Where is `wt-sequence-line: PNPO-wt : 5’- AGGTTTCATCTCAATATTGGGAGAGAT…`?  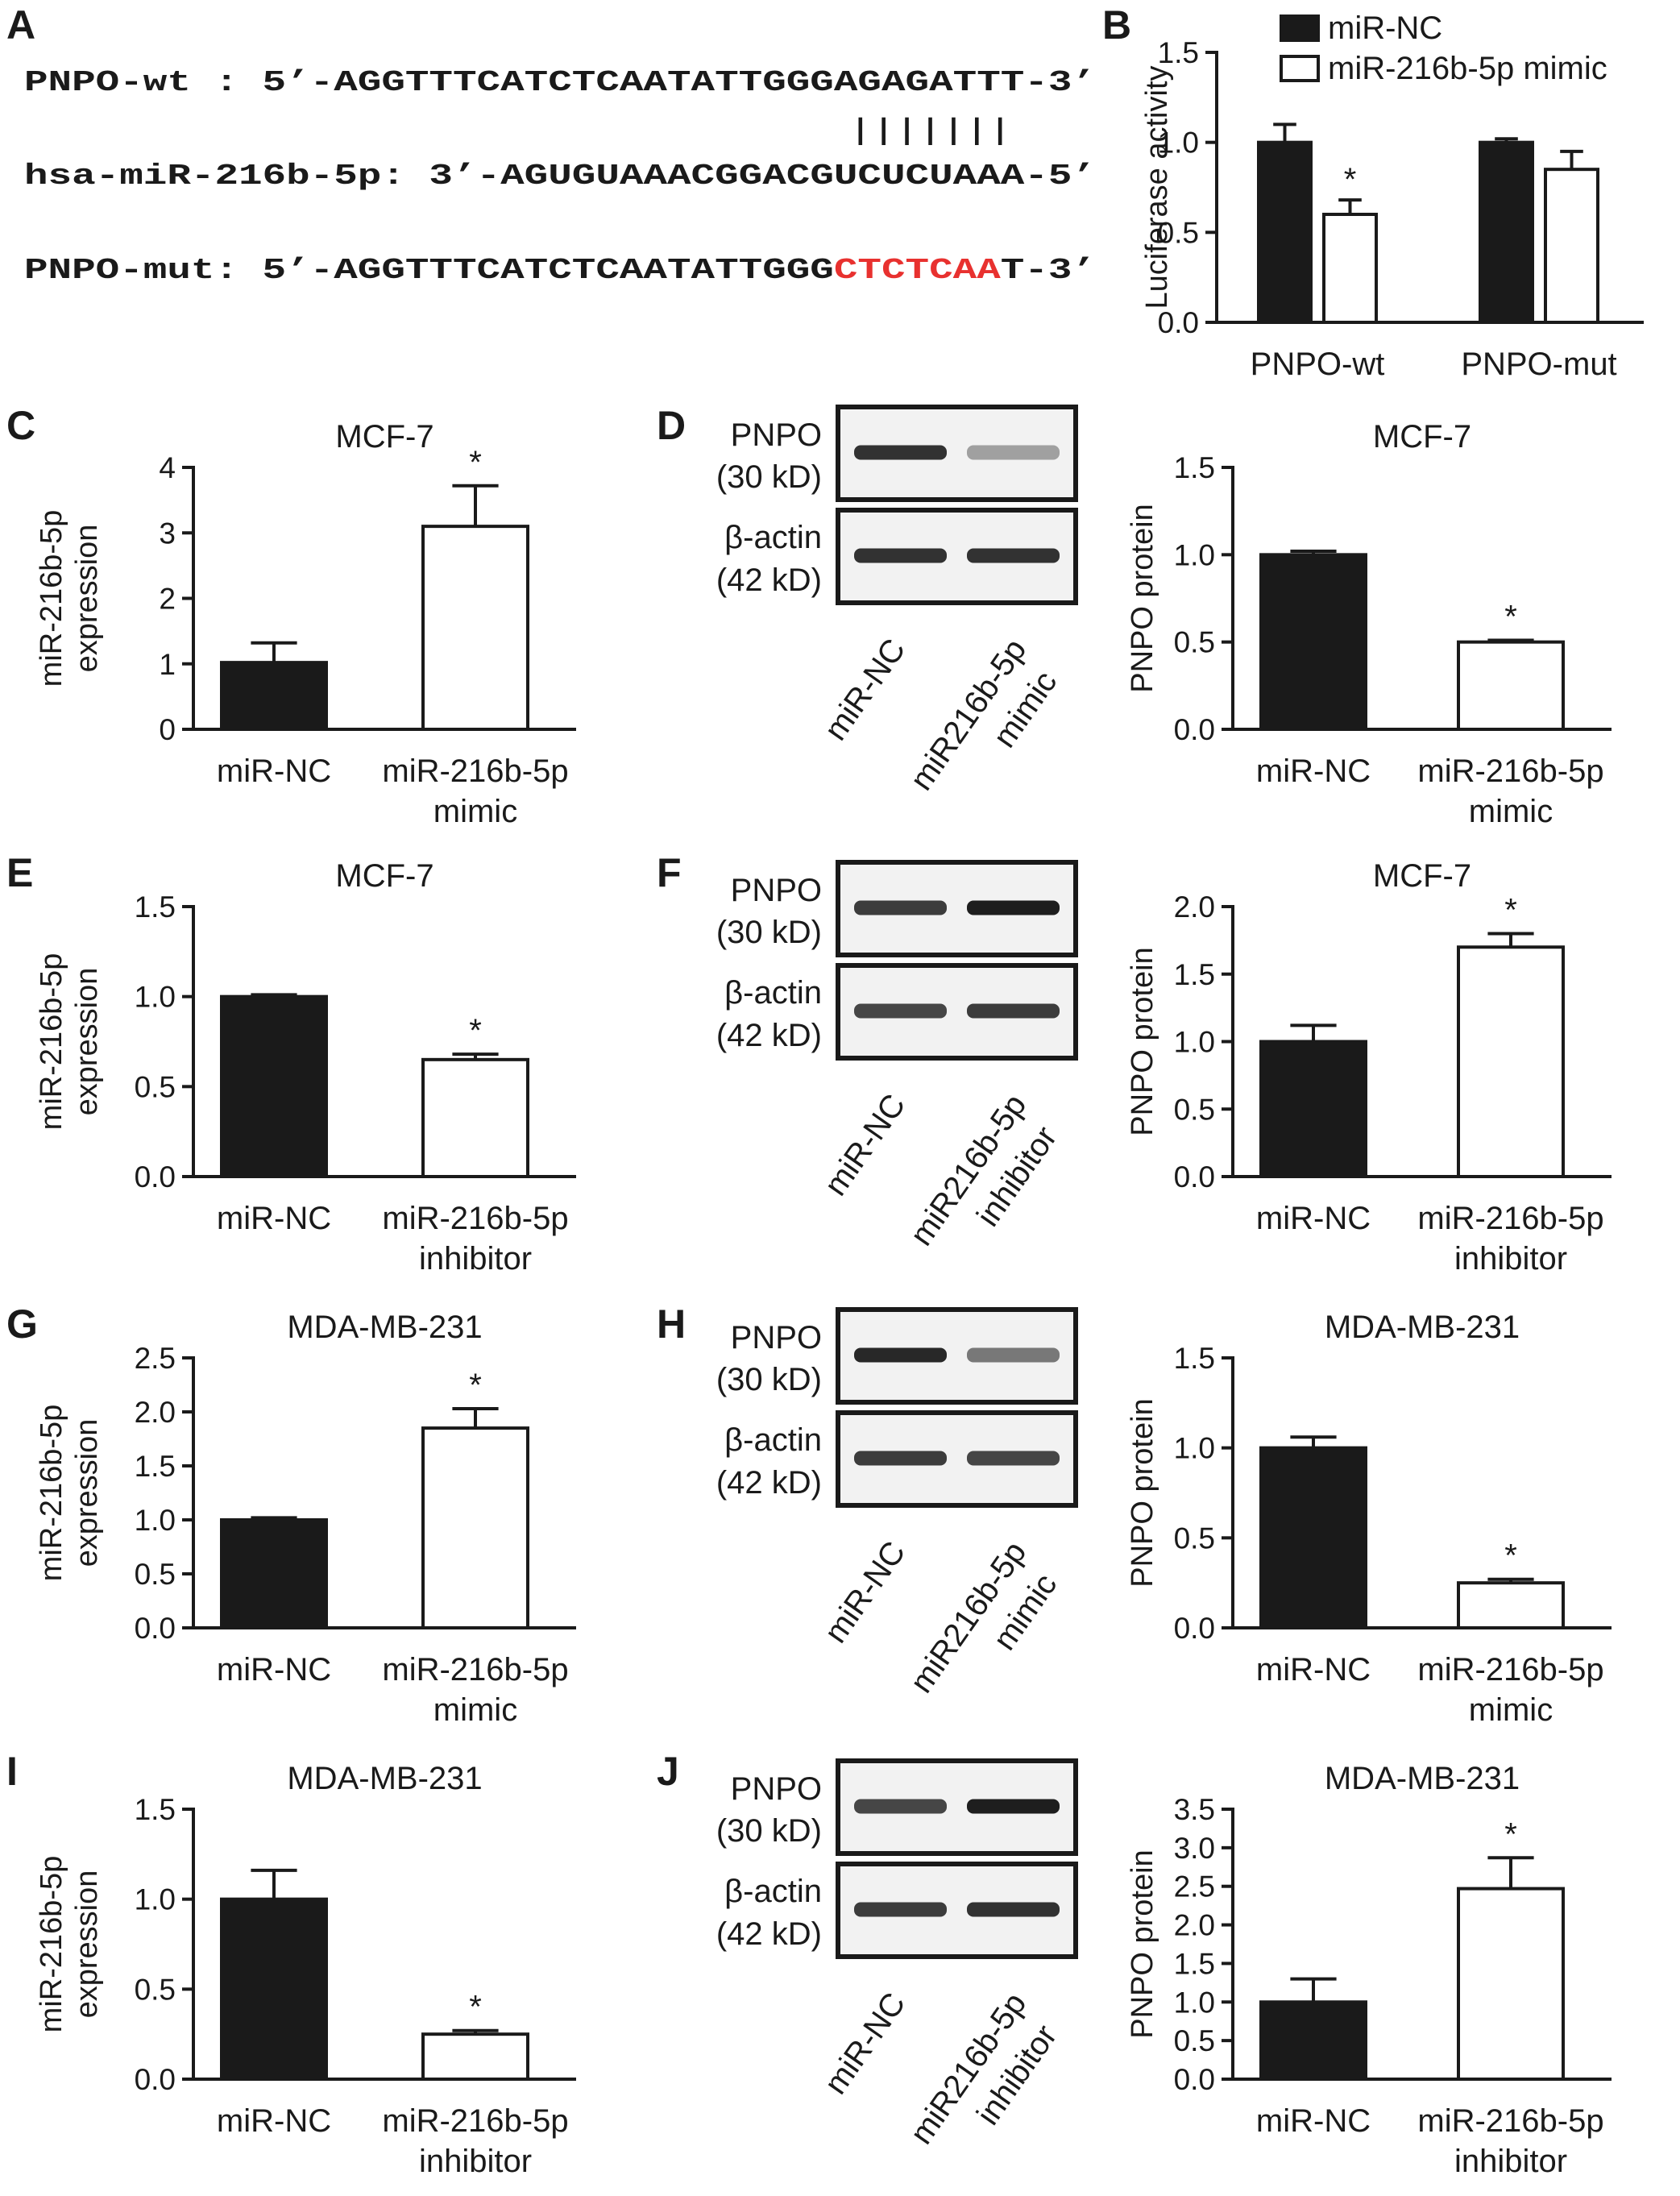 wt-sequence-line: PNPO-wt : 5’- AGGTTTCATCTCAATATTGGGAGAGAT… is located at coordinates (560, 82).